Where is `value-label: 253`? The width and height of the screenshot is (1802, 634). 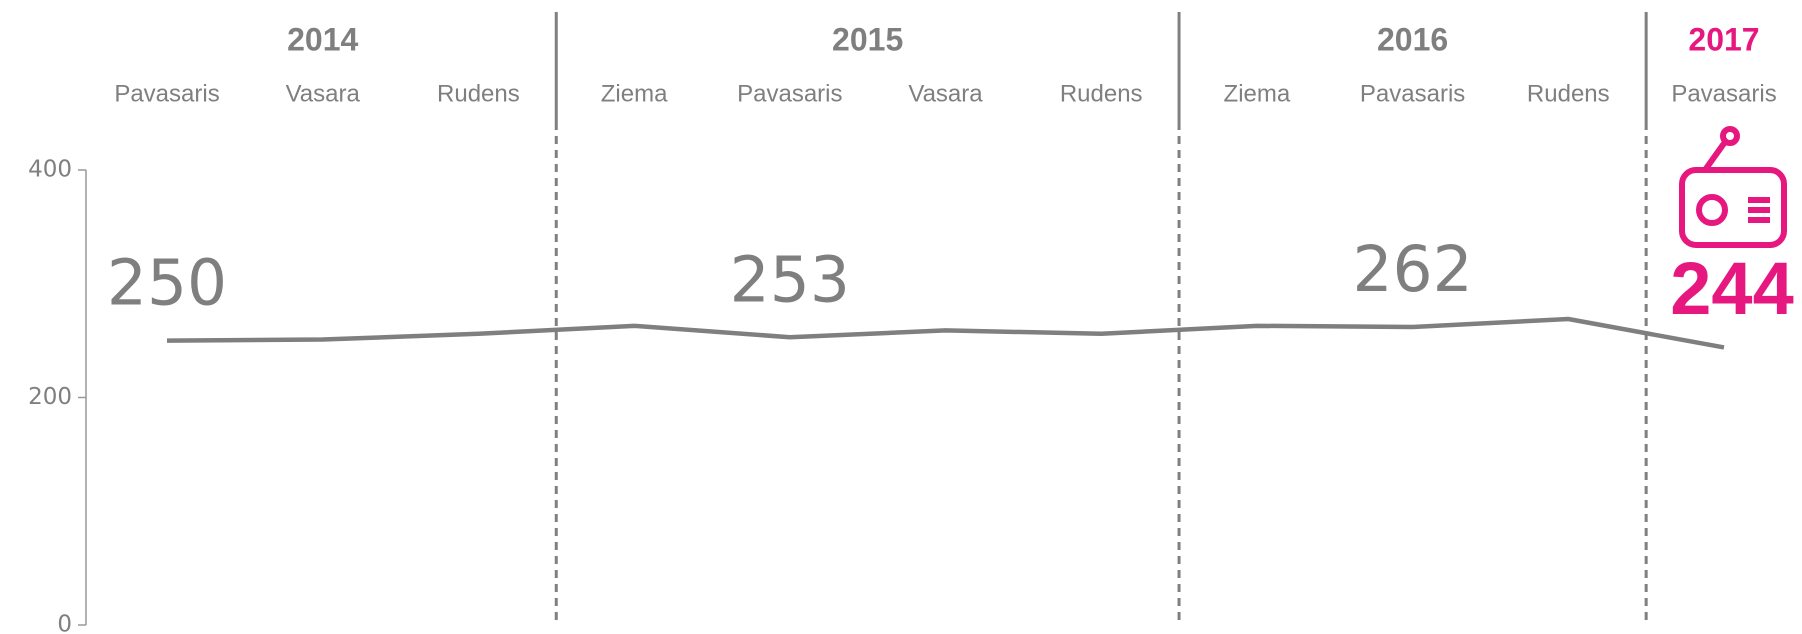
value-label: 253 is located at coordinates (790, 279).